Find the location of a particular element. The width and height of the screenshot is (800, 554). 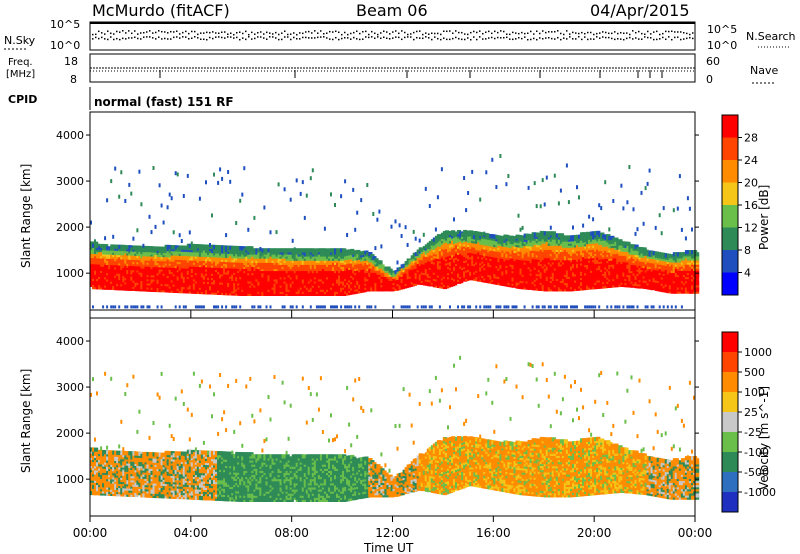

freq-tick-low: 8 is located at coordinates (73, 79).